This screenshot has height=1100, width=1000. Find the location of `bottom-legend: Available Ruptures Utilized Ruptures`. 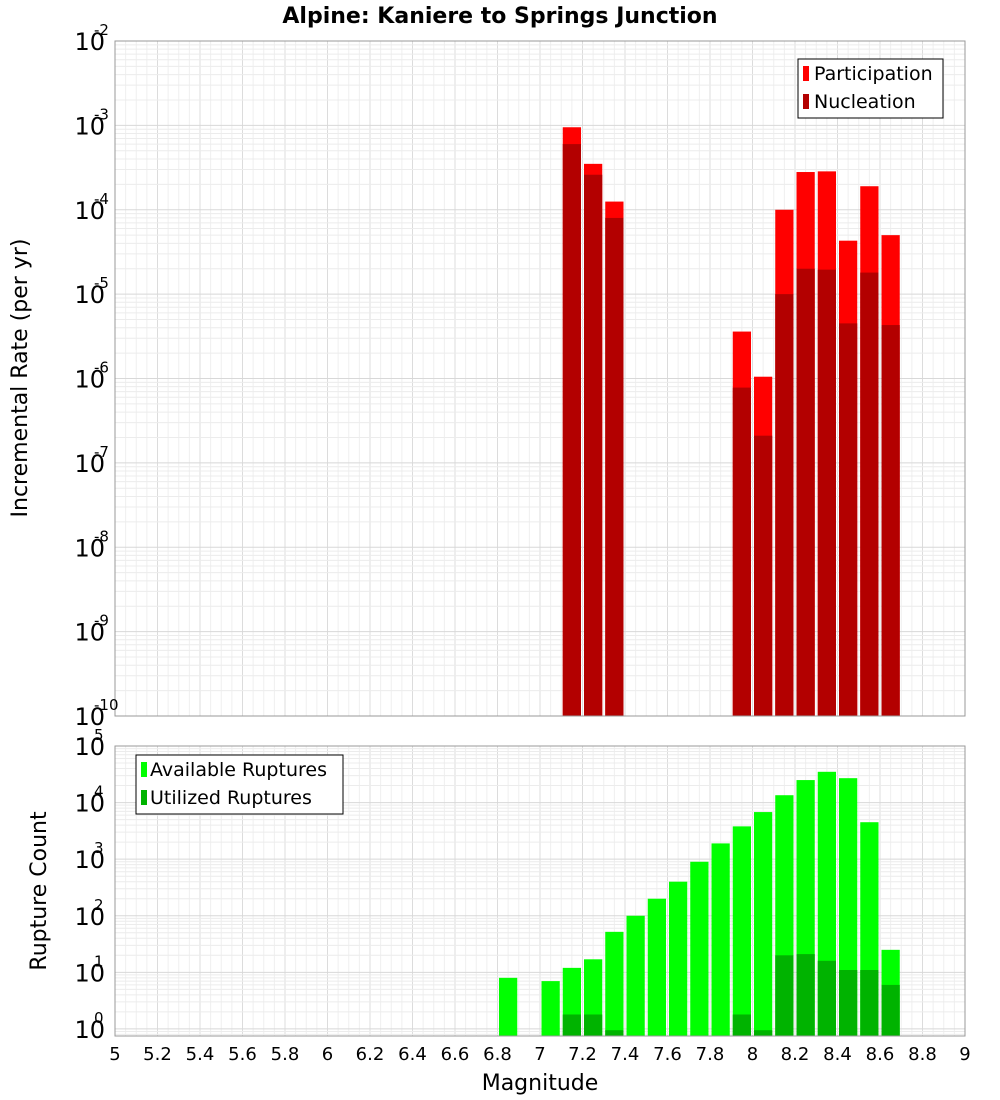

bottom-legend: Available Ruptures Utilized Ruptures is located at coordinates (239, 784).